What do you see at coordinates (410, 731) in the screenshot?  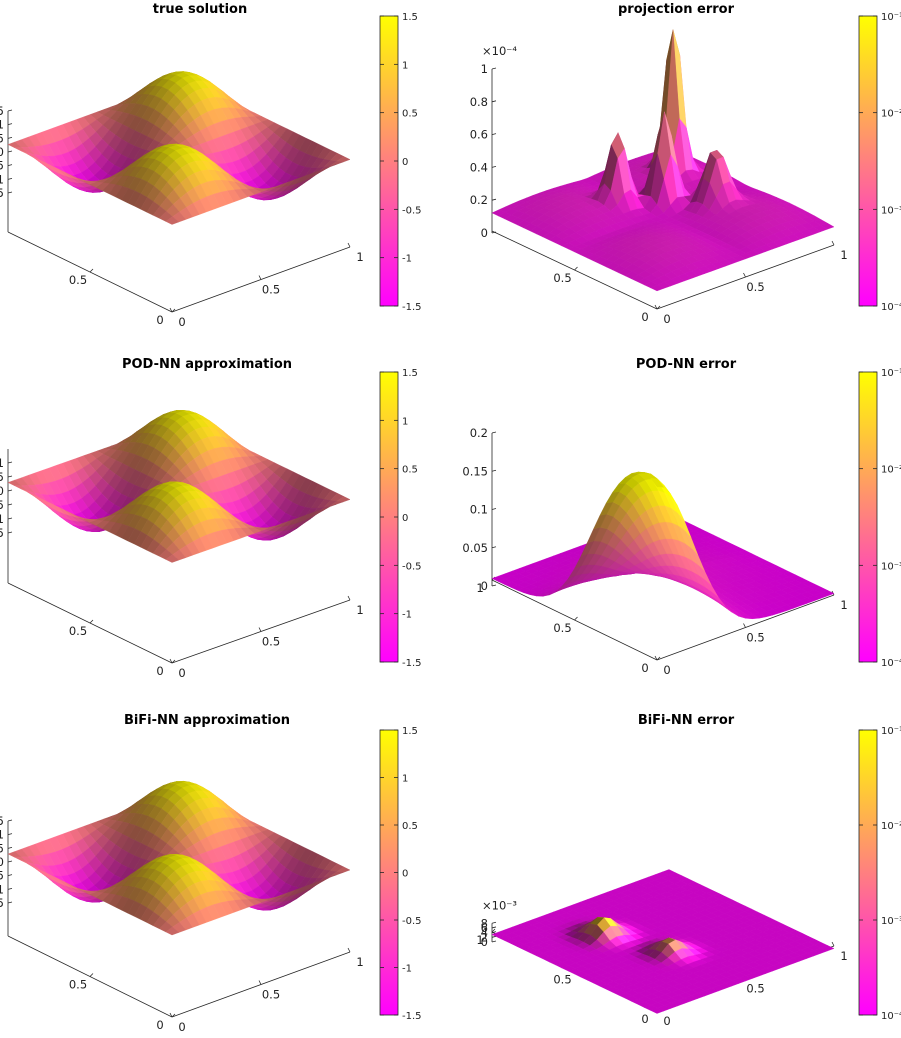 I see `colorbar-tick-label: 1.5` at bounding box center [410, 731].